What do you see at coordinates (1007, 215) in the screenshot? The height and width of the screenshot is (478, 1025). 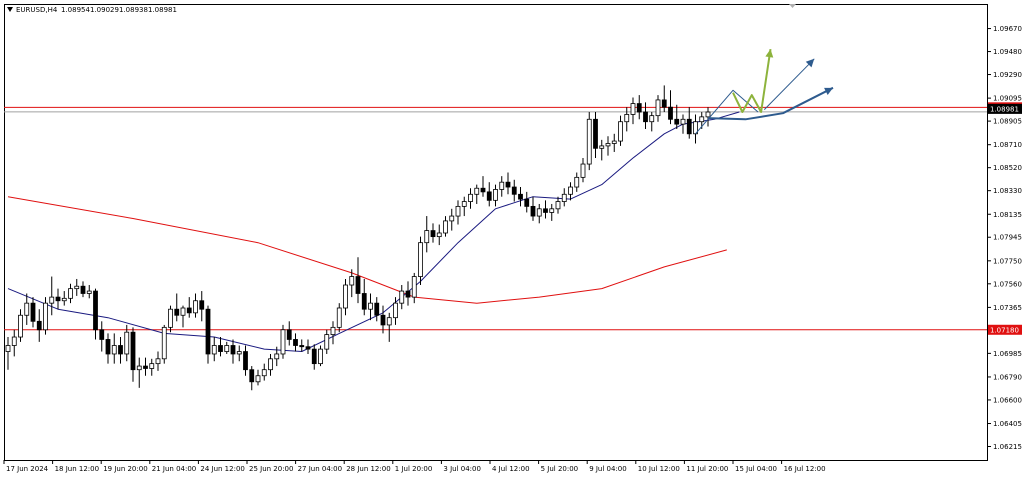 I see `price-tick-label: 1.08135` at bounding box center [1007, 215].